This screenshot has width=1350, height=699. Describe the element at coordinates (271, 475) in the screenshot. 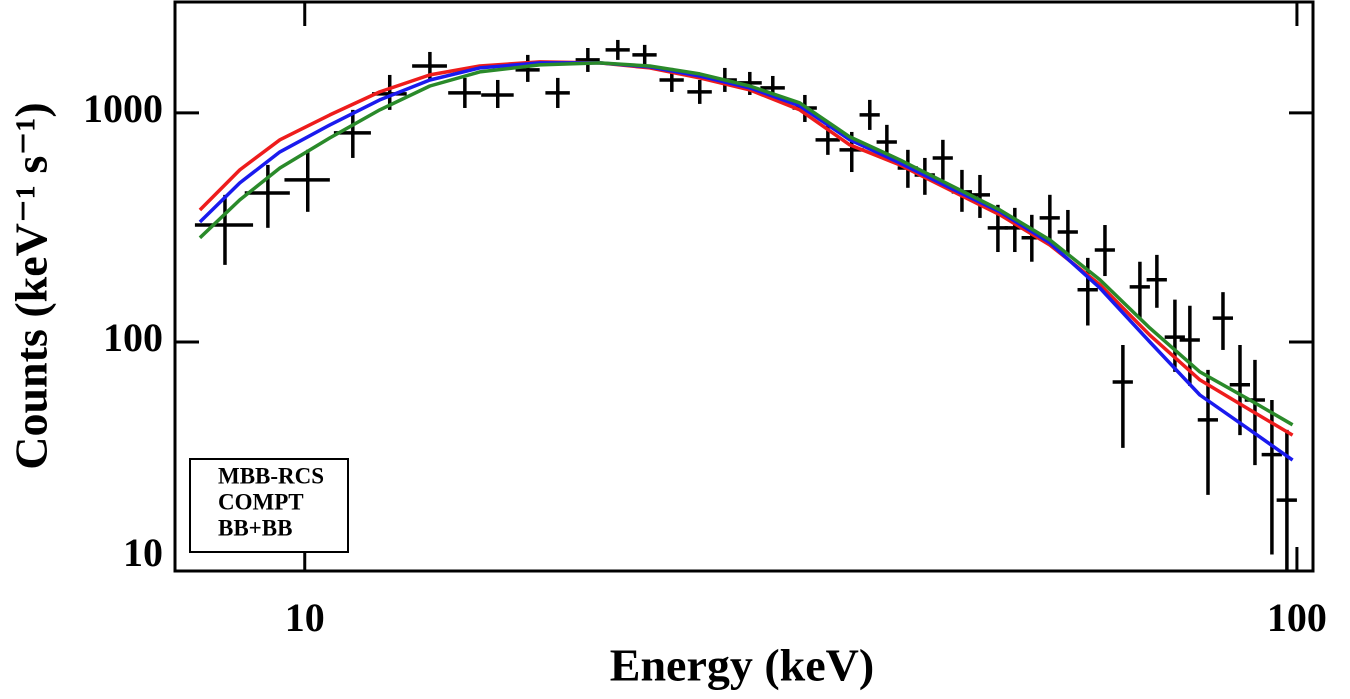

I see `legend-label: MBB-RCS` at that location.